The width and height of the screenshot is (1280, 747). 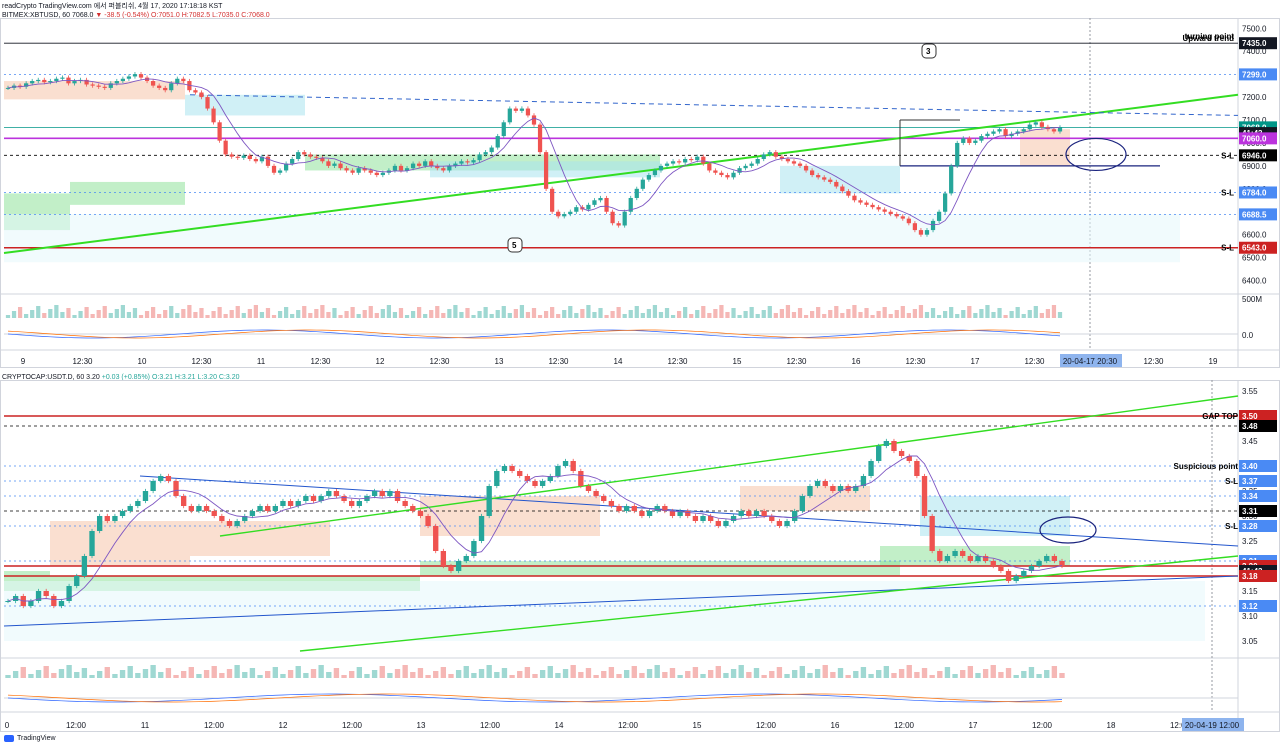 I want to click on top-change: ▼ -38.5 (-0.54%), so click(x=122, y=15).